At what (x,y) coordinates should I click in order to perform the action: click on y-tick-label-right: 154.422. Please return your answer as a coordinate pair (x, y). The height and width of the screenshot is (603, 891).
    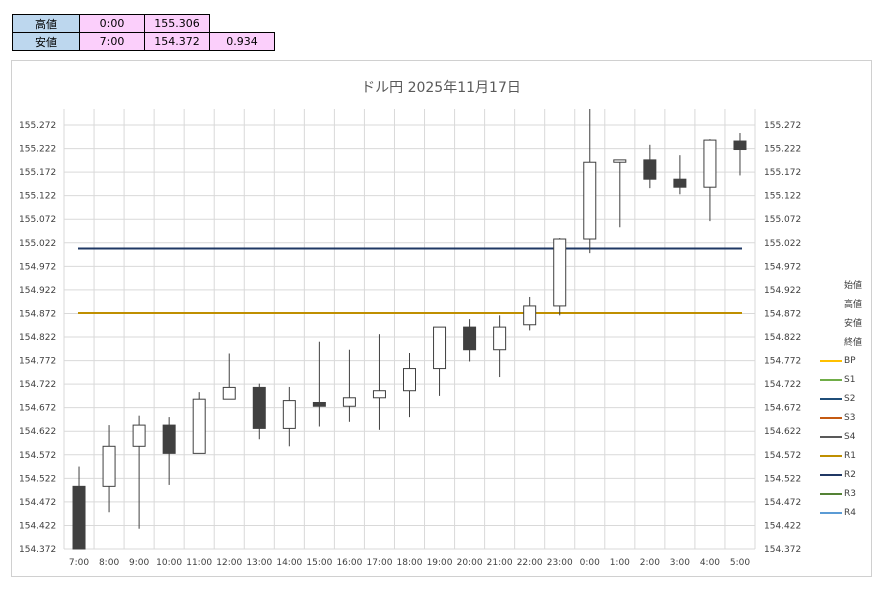
    Looking at the image, I should click on (782, 526).